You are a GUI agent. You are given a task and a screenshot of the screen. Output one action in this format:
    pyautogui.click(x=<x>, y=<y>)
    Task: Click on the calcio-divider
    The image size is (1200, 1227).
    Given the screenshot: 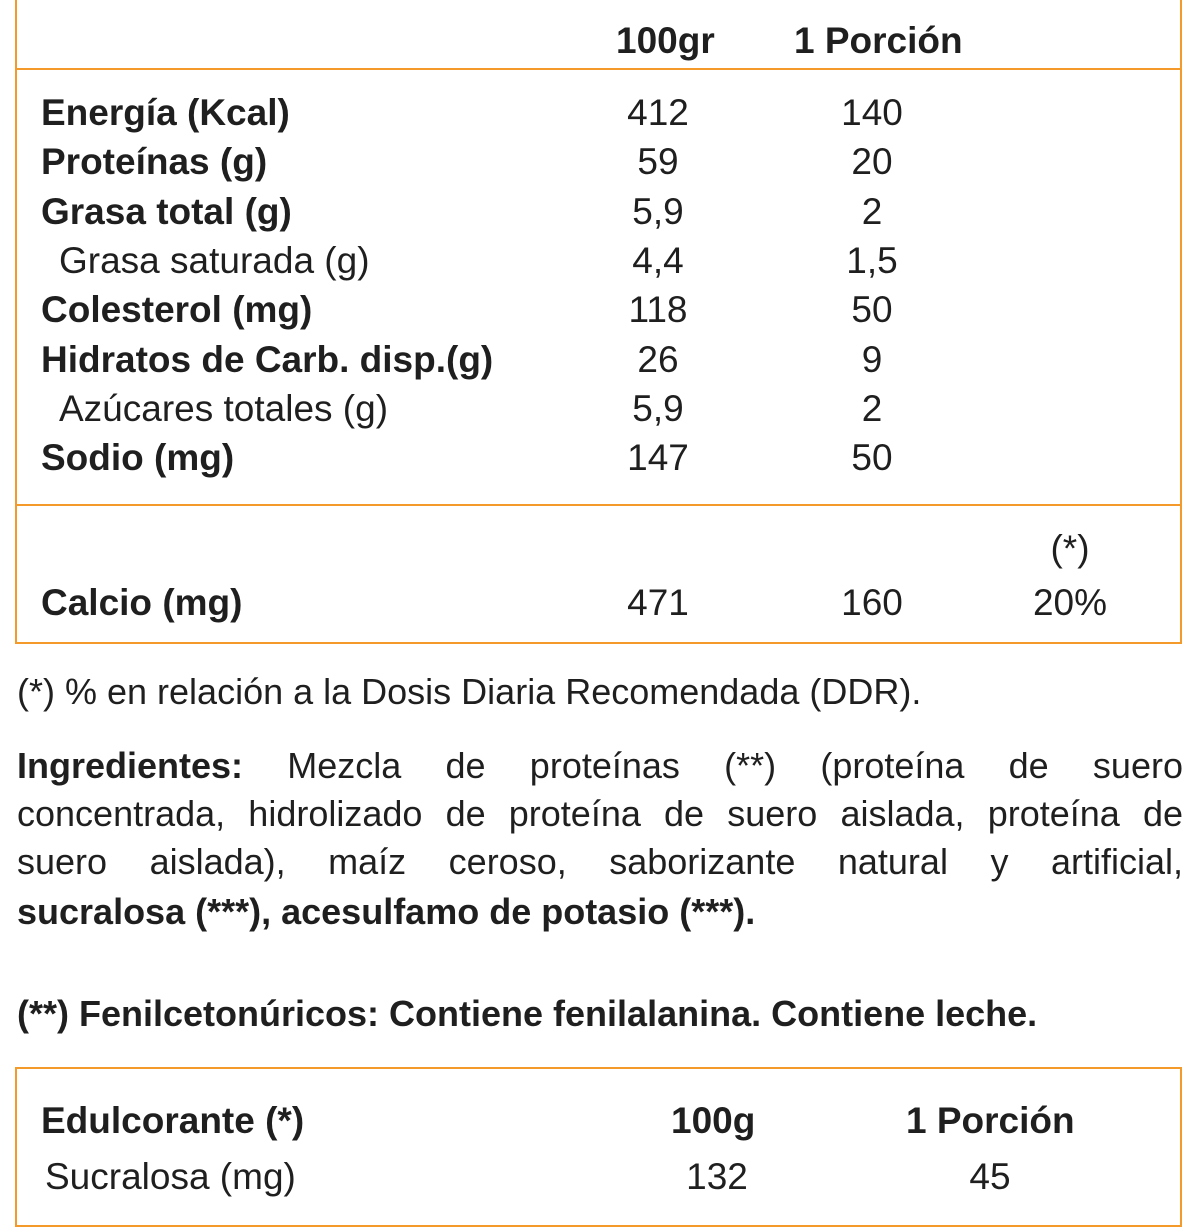 What is the action you would take?
    pyautogui.click(x=598, y=505)
    